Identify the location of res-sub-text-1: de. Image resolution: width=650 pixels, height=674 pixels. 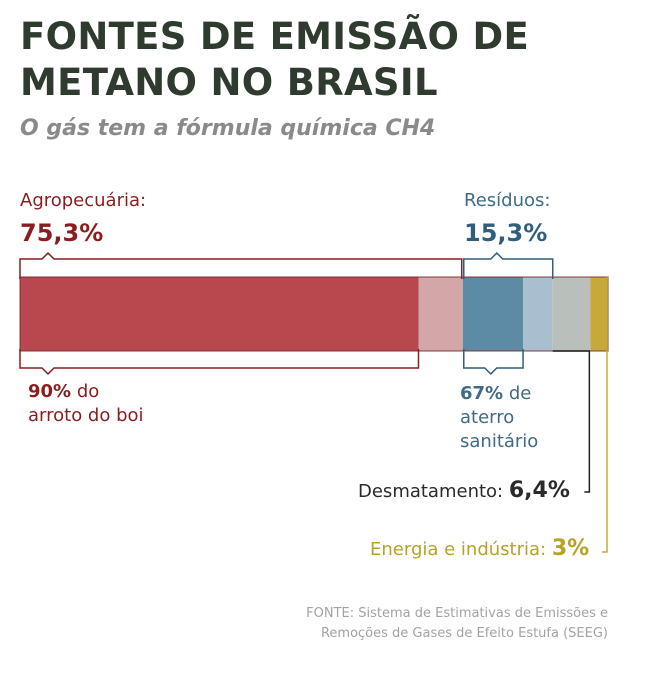
(517, 393).